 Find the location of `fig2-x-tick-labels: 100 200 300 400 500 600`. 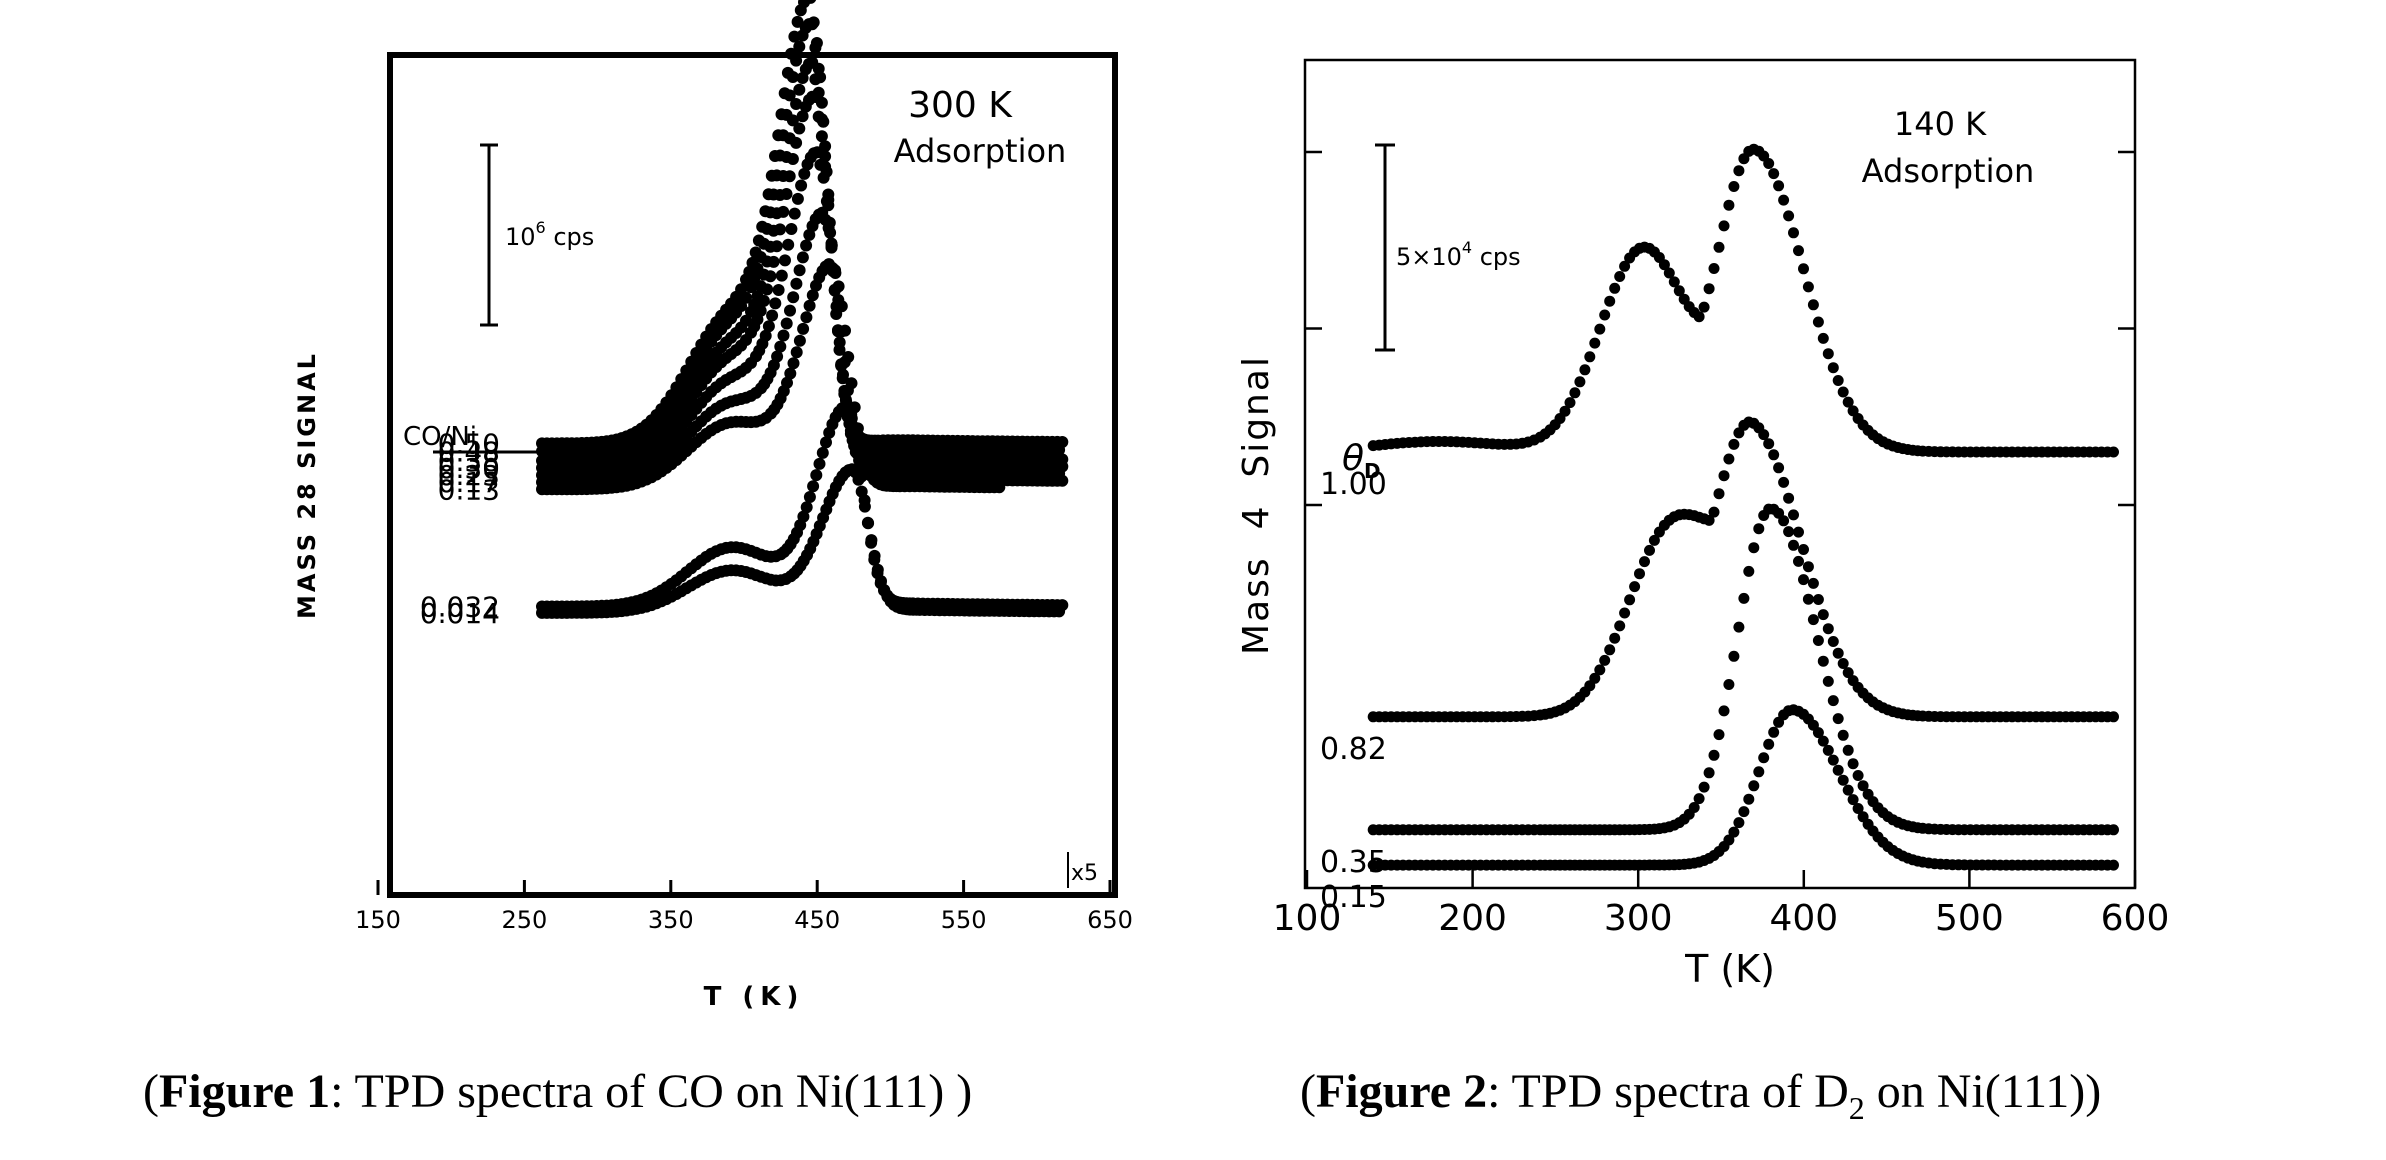

fig2-x-tick-labels: 100 200 300 400 500 600 is located at coordinates (1721, 918).